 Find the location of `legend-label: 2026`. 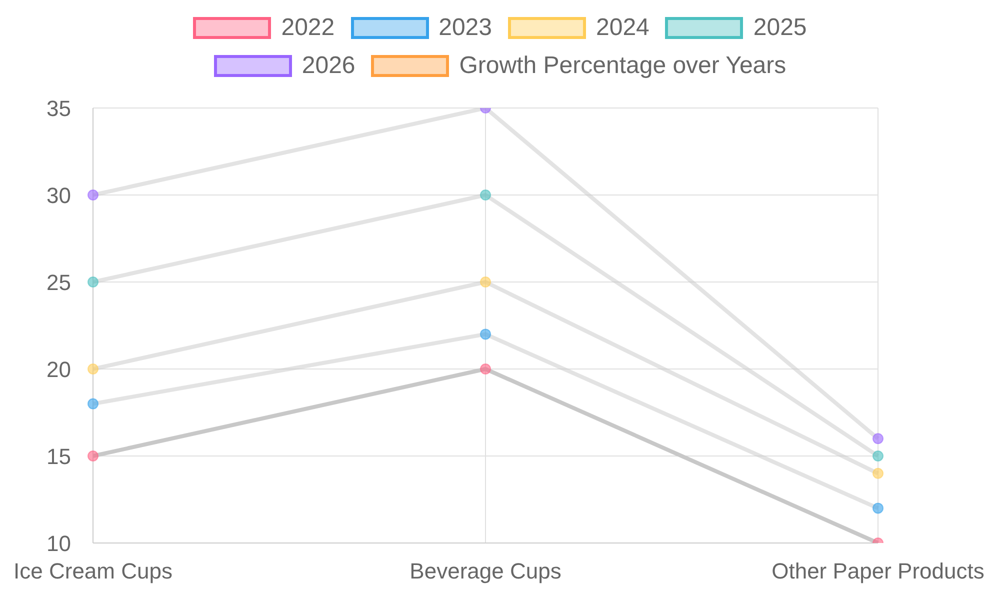

legend-label: 2026 is located at coordinates (329, 66).